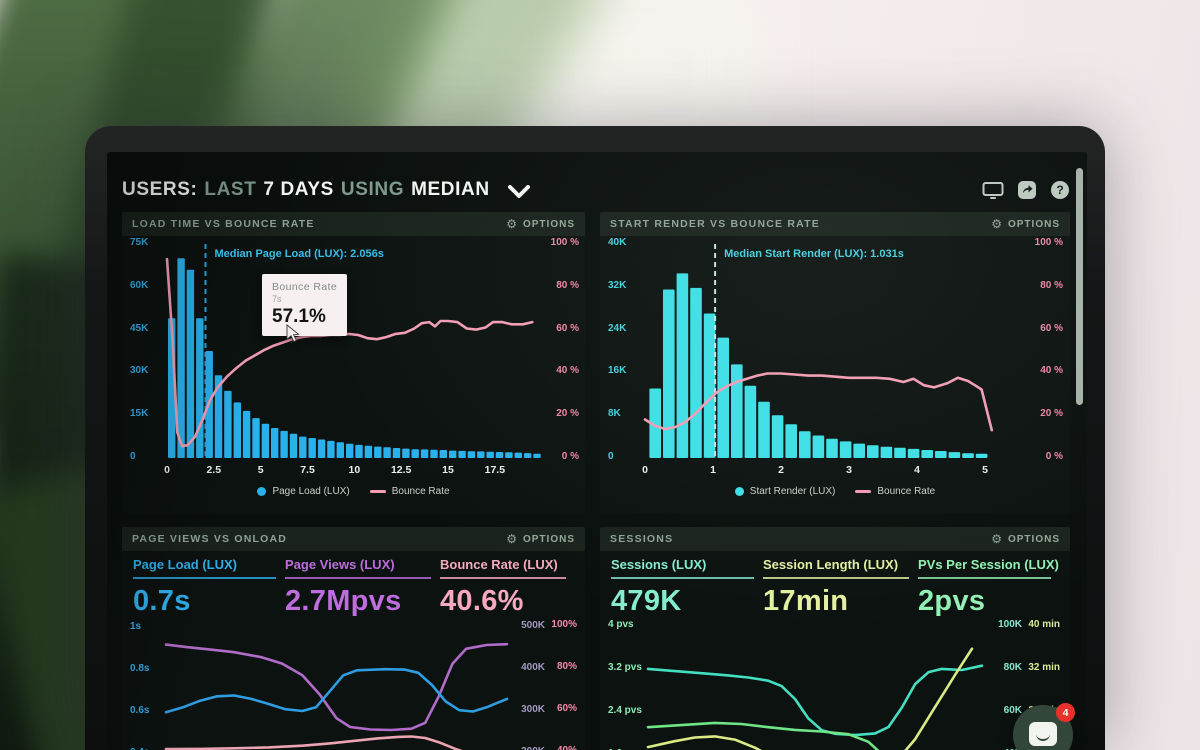  What do you see at coordinates (336, 690) in the screenshot?
I see `page-load-line` at bounding box center [336, 690].